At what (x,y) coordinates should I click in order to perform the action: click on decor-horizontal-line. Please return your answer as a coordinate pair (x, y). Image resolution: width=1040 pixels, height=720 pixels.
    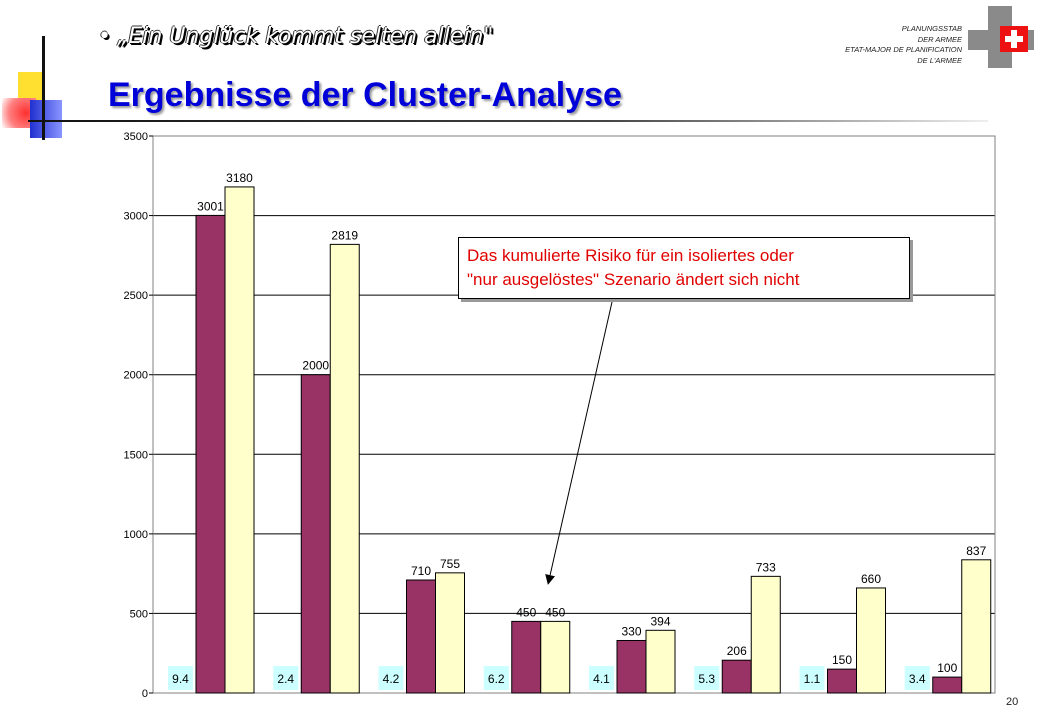
    Looking at the image, I should click on (508, 121).